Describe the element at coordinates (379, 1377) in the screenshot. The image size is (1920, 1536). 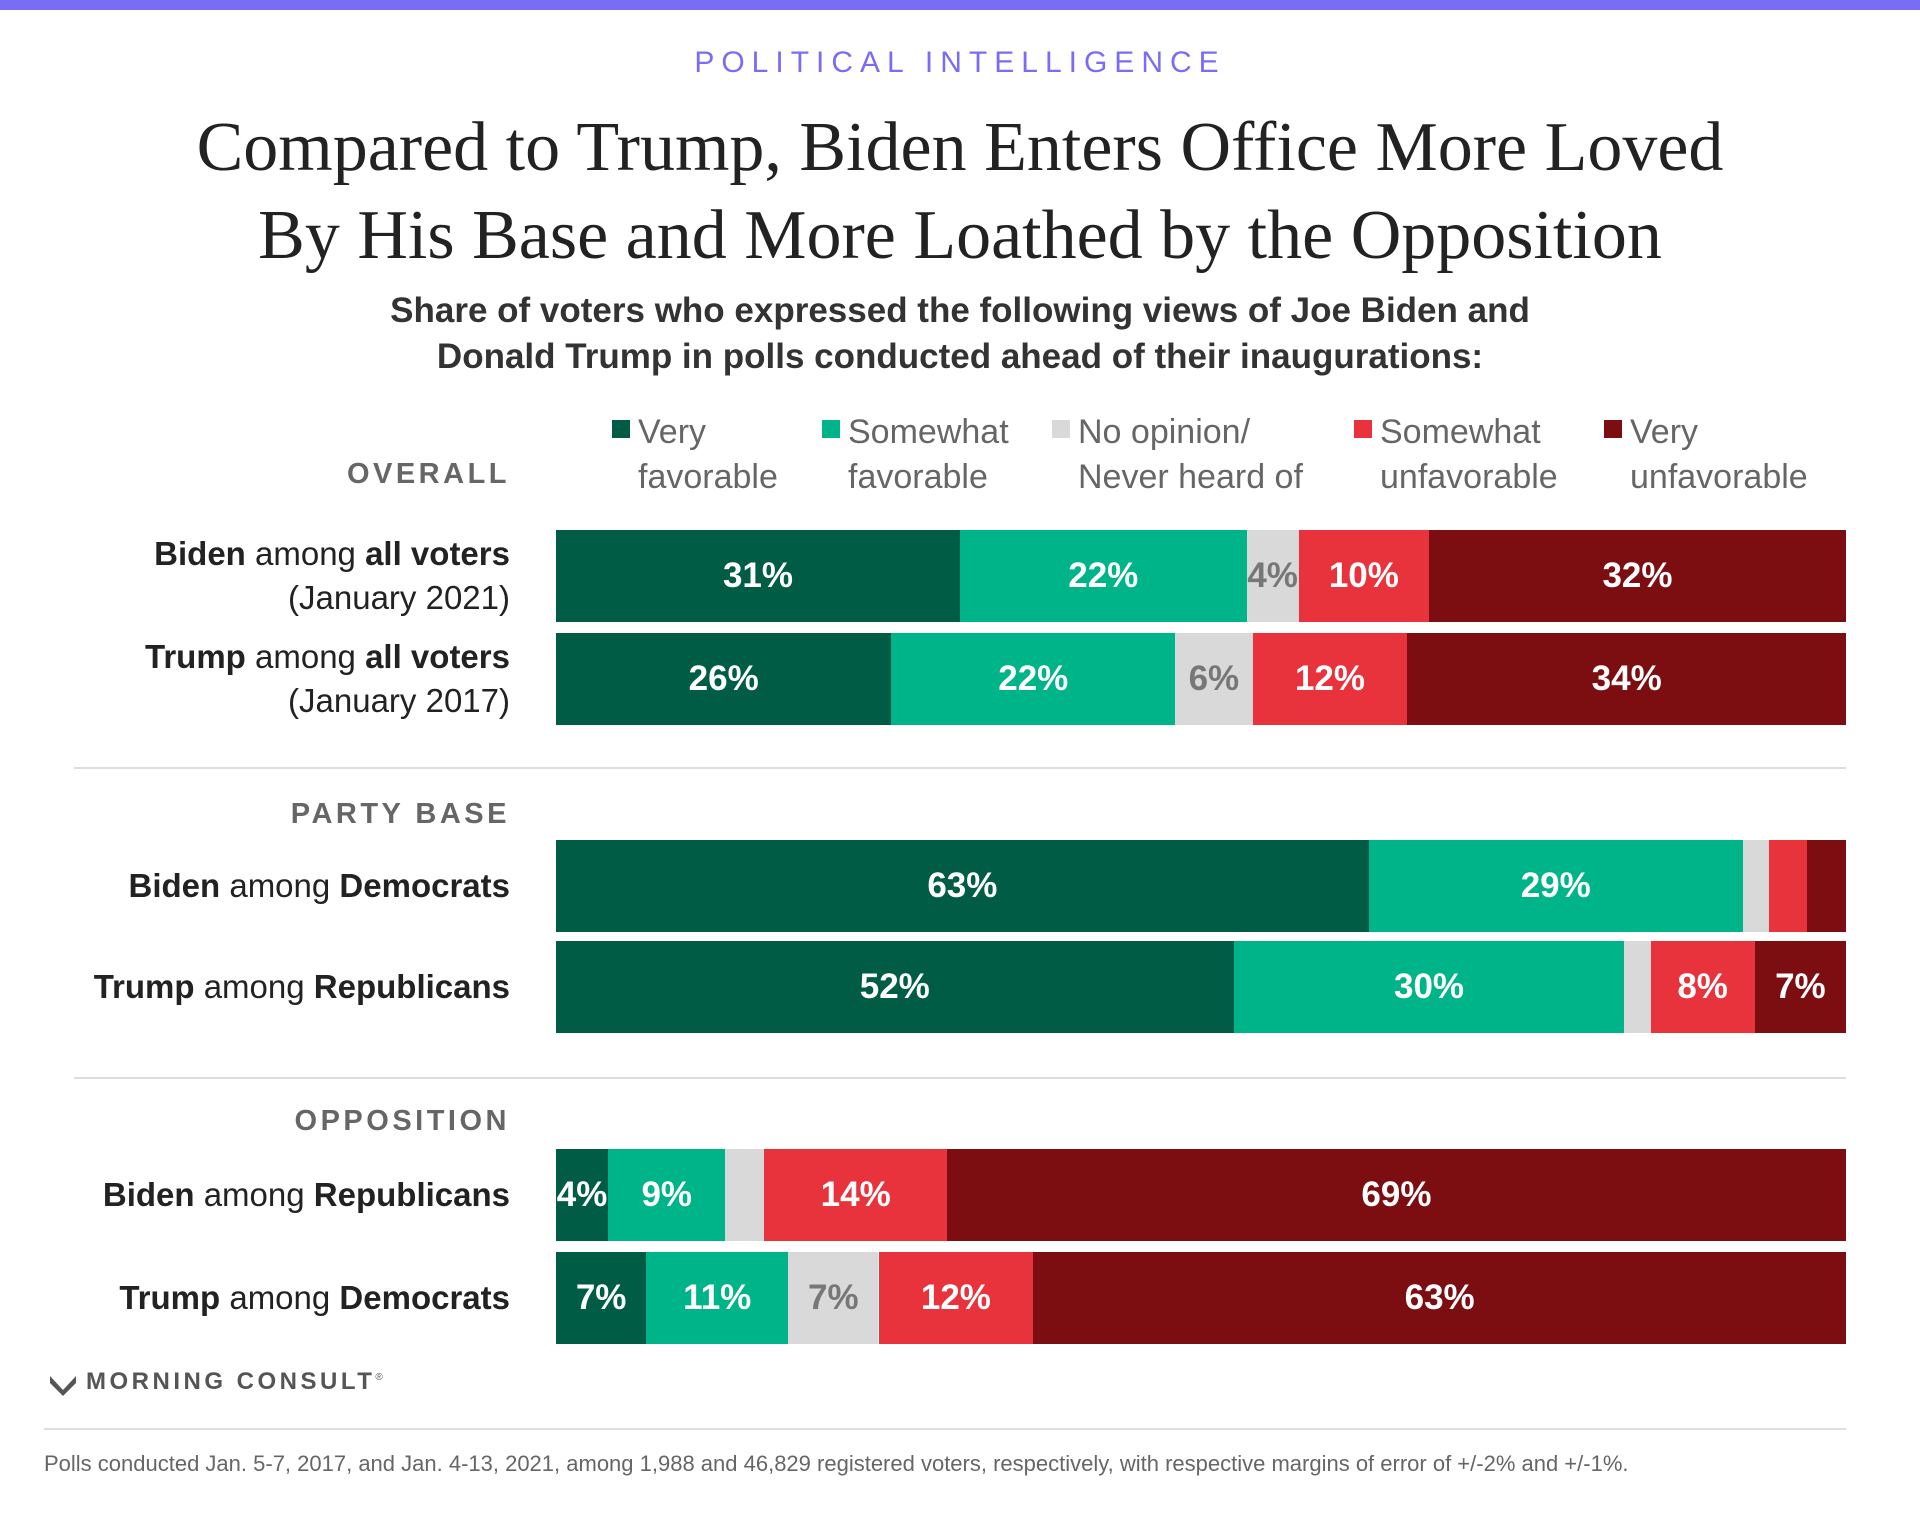
I see `registered-mark: ®` at that location.